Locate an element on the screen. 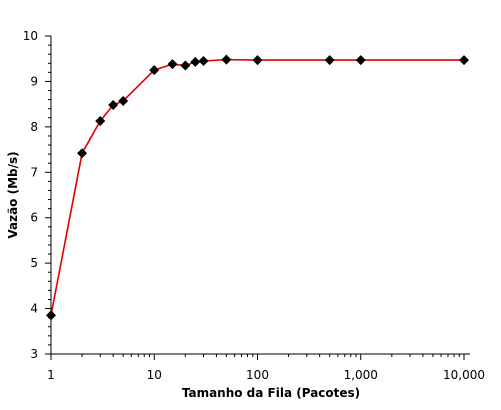 This screenshot has height=410, width=501. y-tick-label: 6 is located at coordinates (34, 218).